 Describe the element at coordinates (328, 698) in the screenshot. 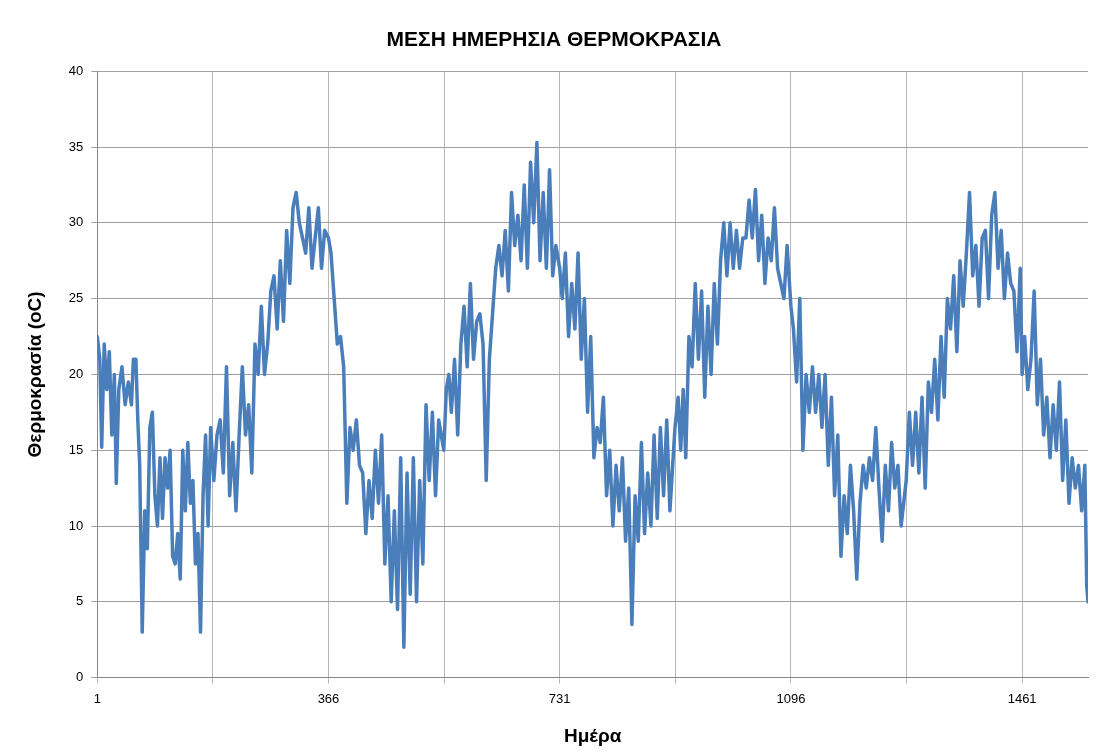

I see `x-tick-label: 366` at that location.